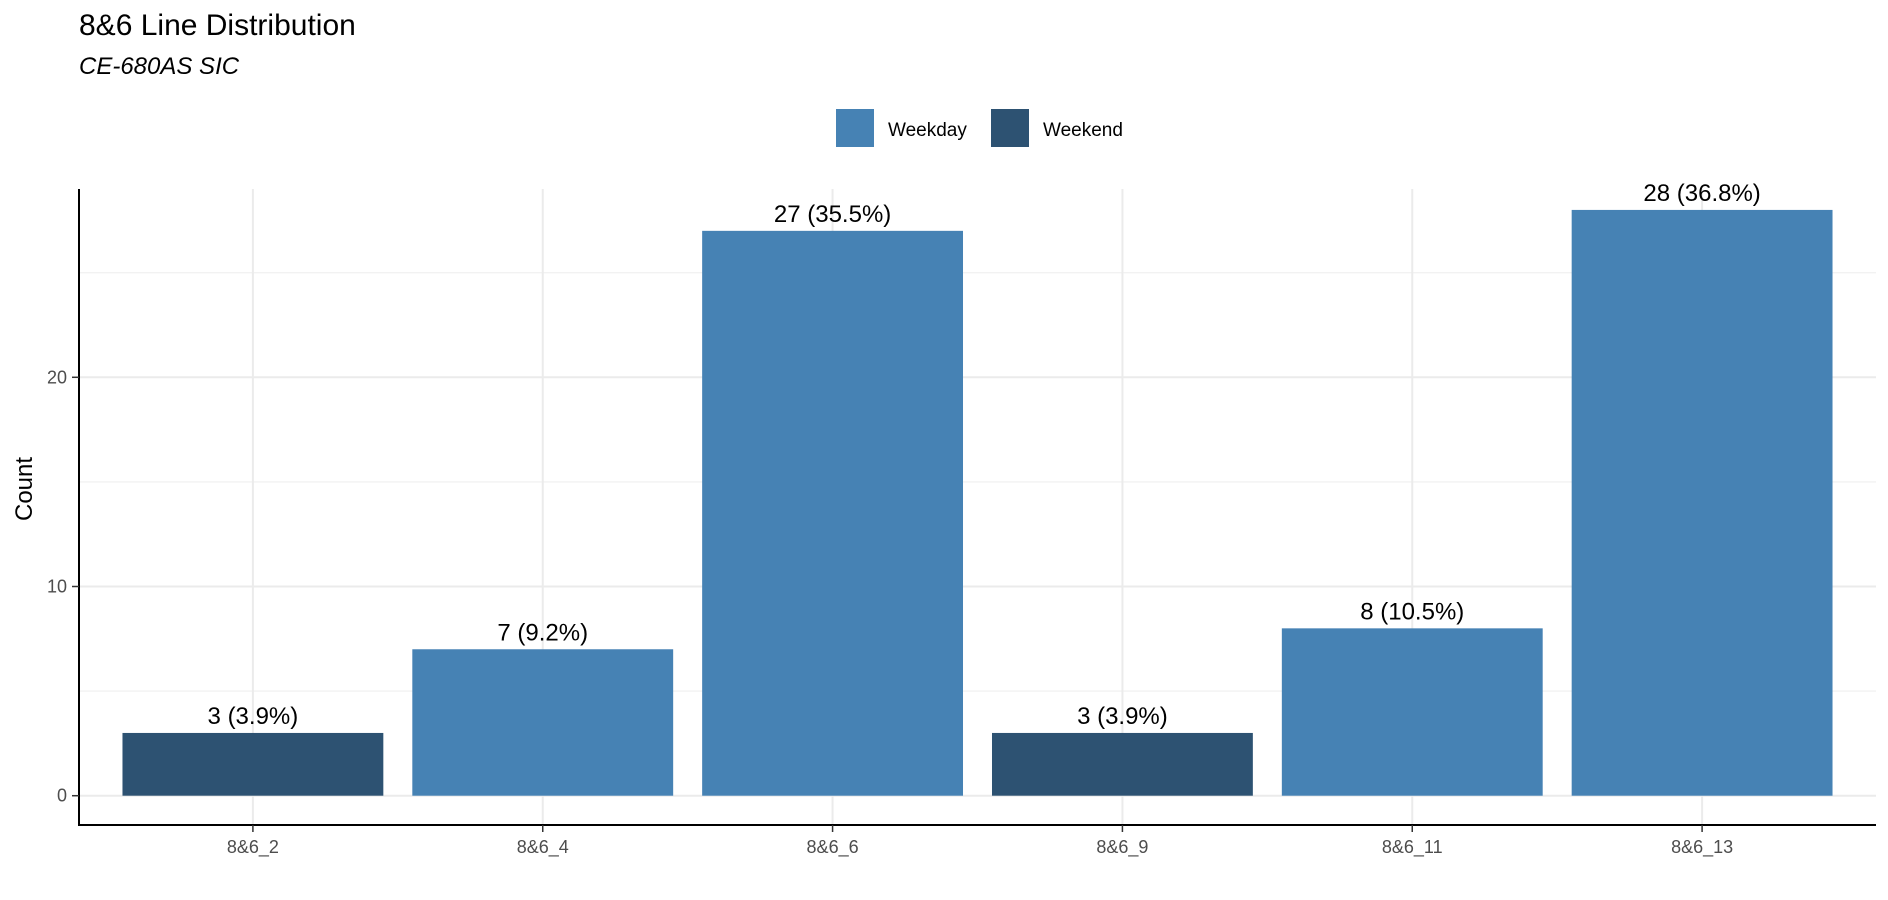 The width and height of the screenshot is (1888, 900). I want to click on bar-8&6_2, so click(253, 764).